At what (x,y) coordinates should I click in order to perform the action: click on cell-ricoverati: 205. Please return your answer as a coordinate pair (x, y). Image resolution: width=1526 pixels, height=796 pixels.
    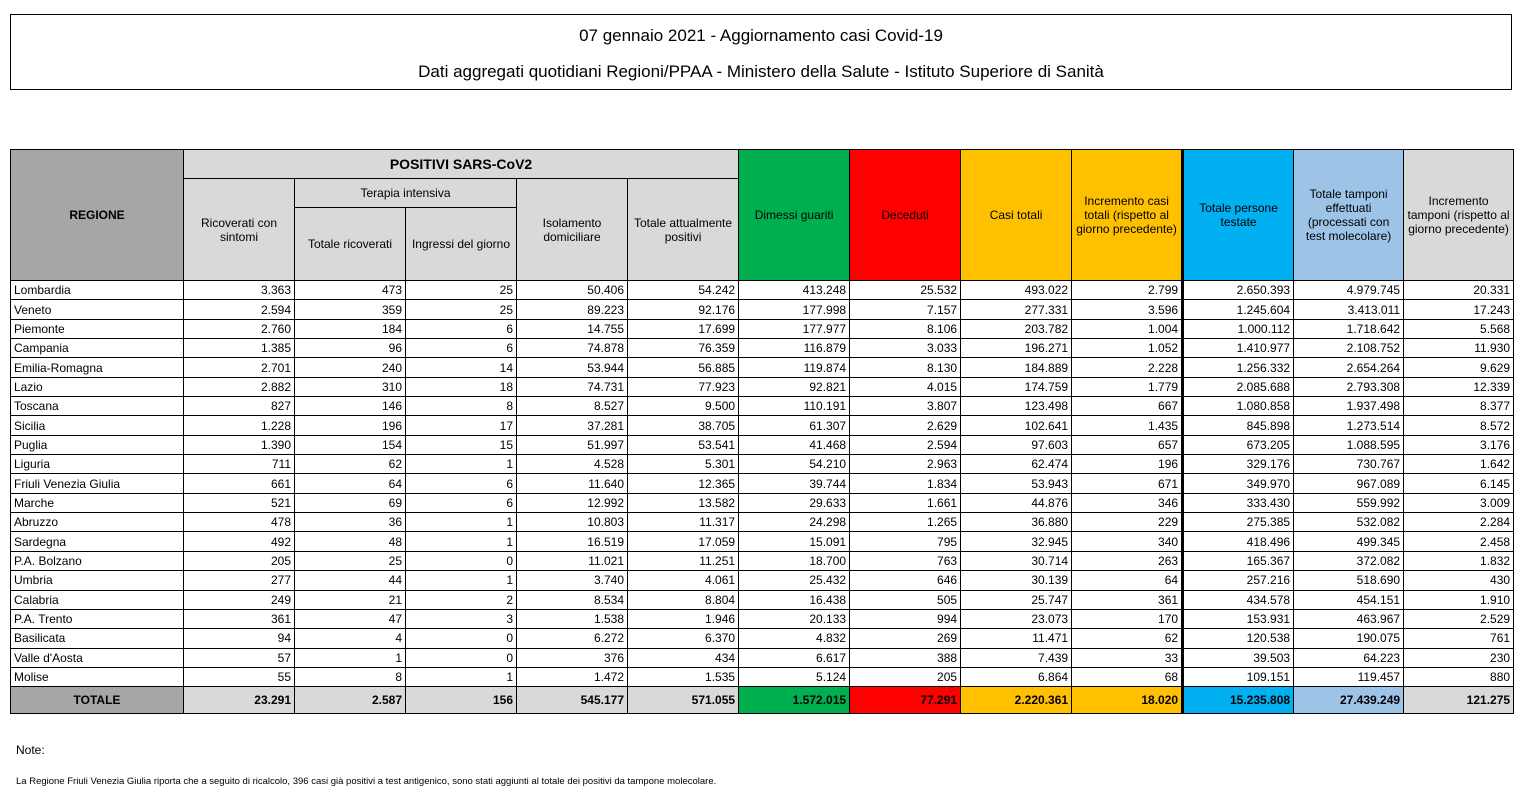
    Looking at the image, I should click on (239, 561).